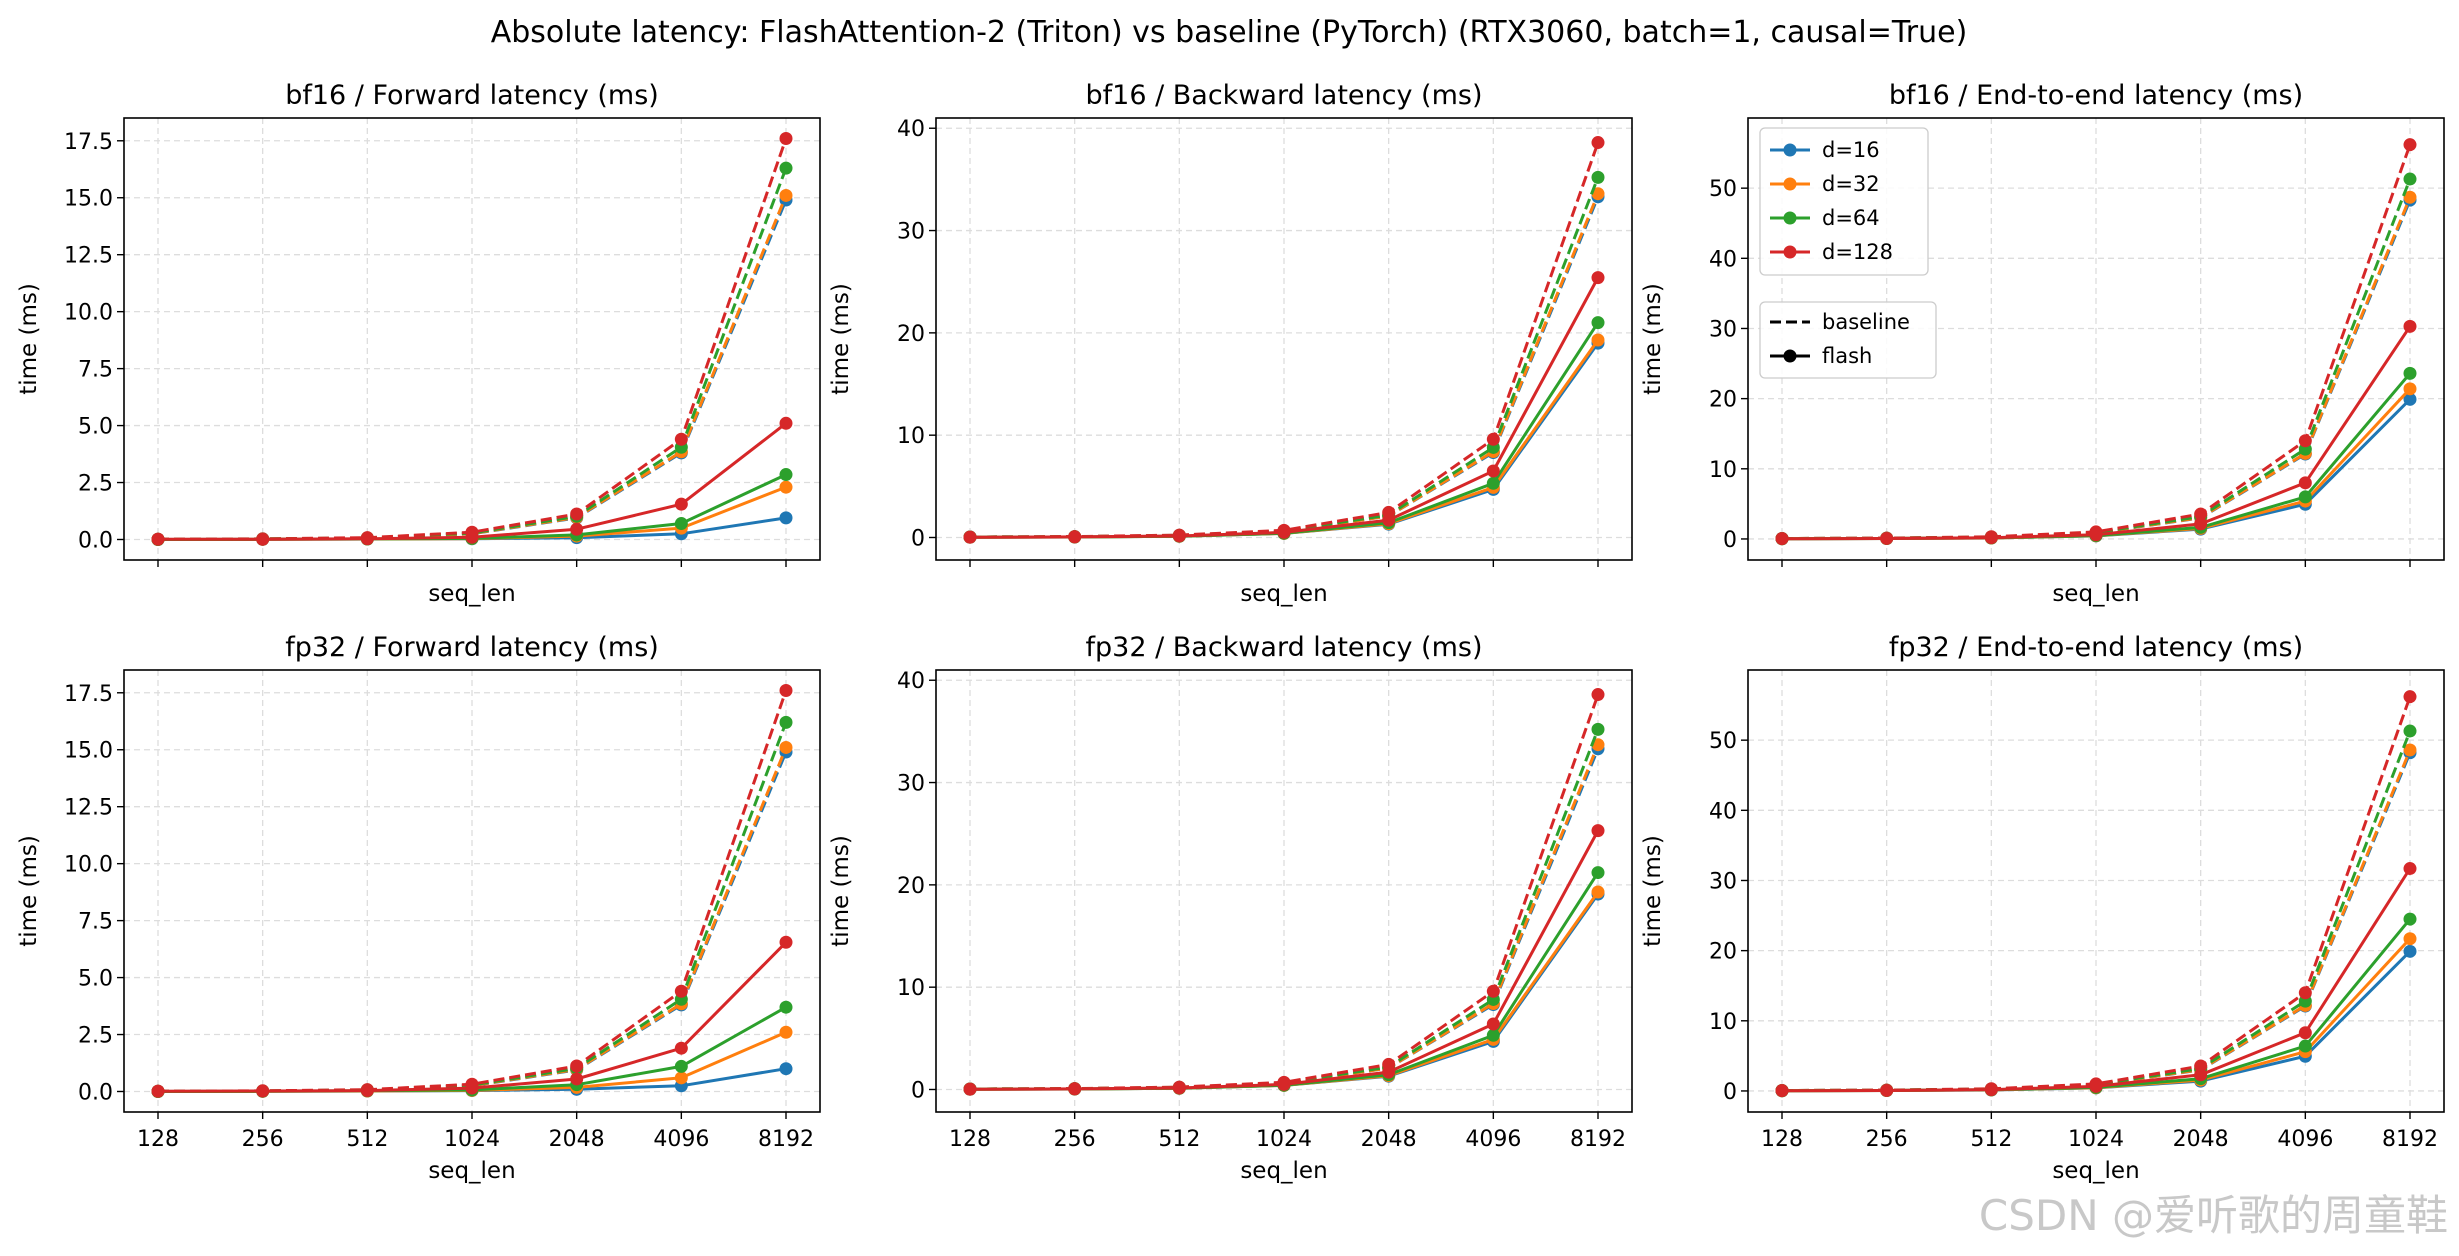  Describe the element at coordinates (1284, 647) in the screenshot. I see `panel-title: fp32 / Backward latency (ms)` at that location.